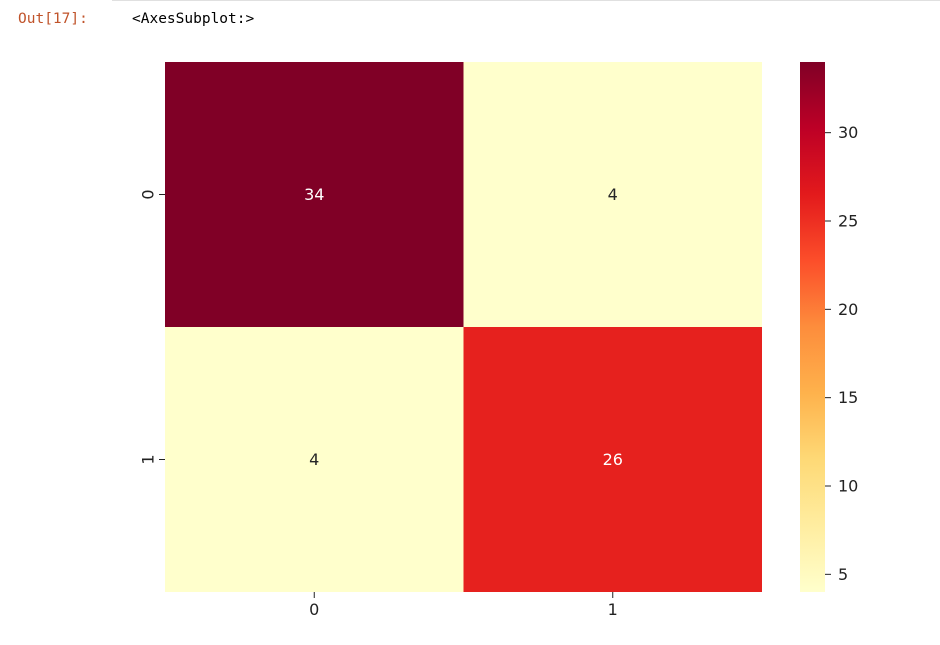  What do you see at coordinates (848, 221) in the screenshot?
I see `colorbar-tick-label-4: 25` at bounding box center [848, 221].